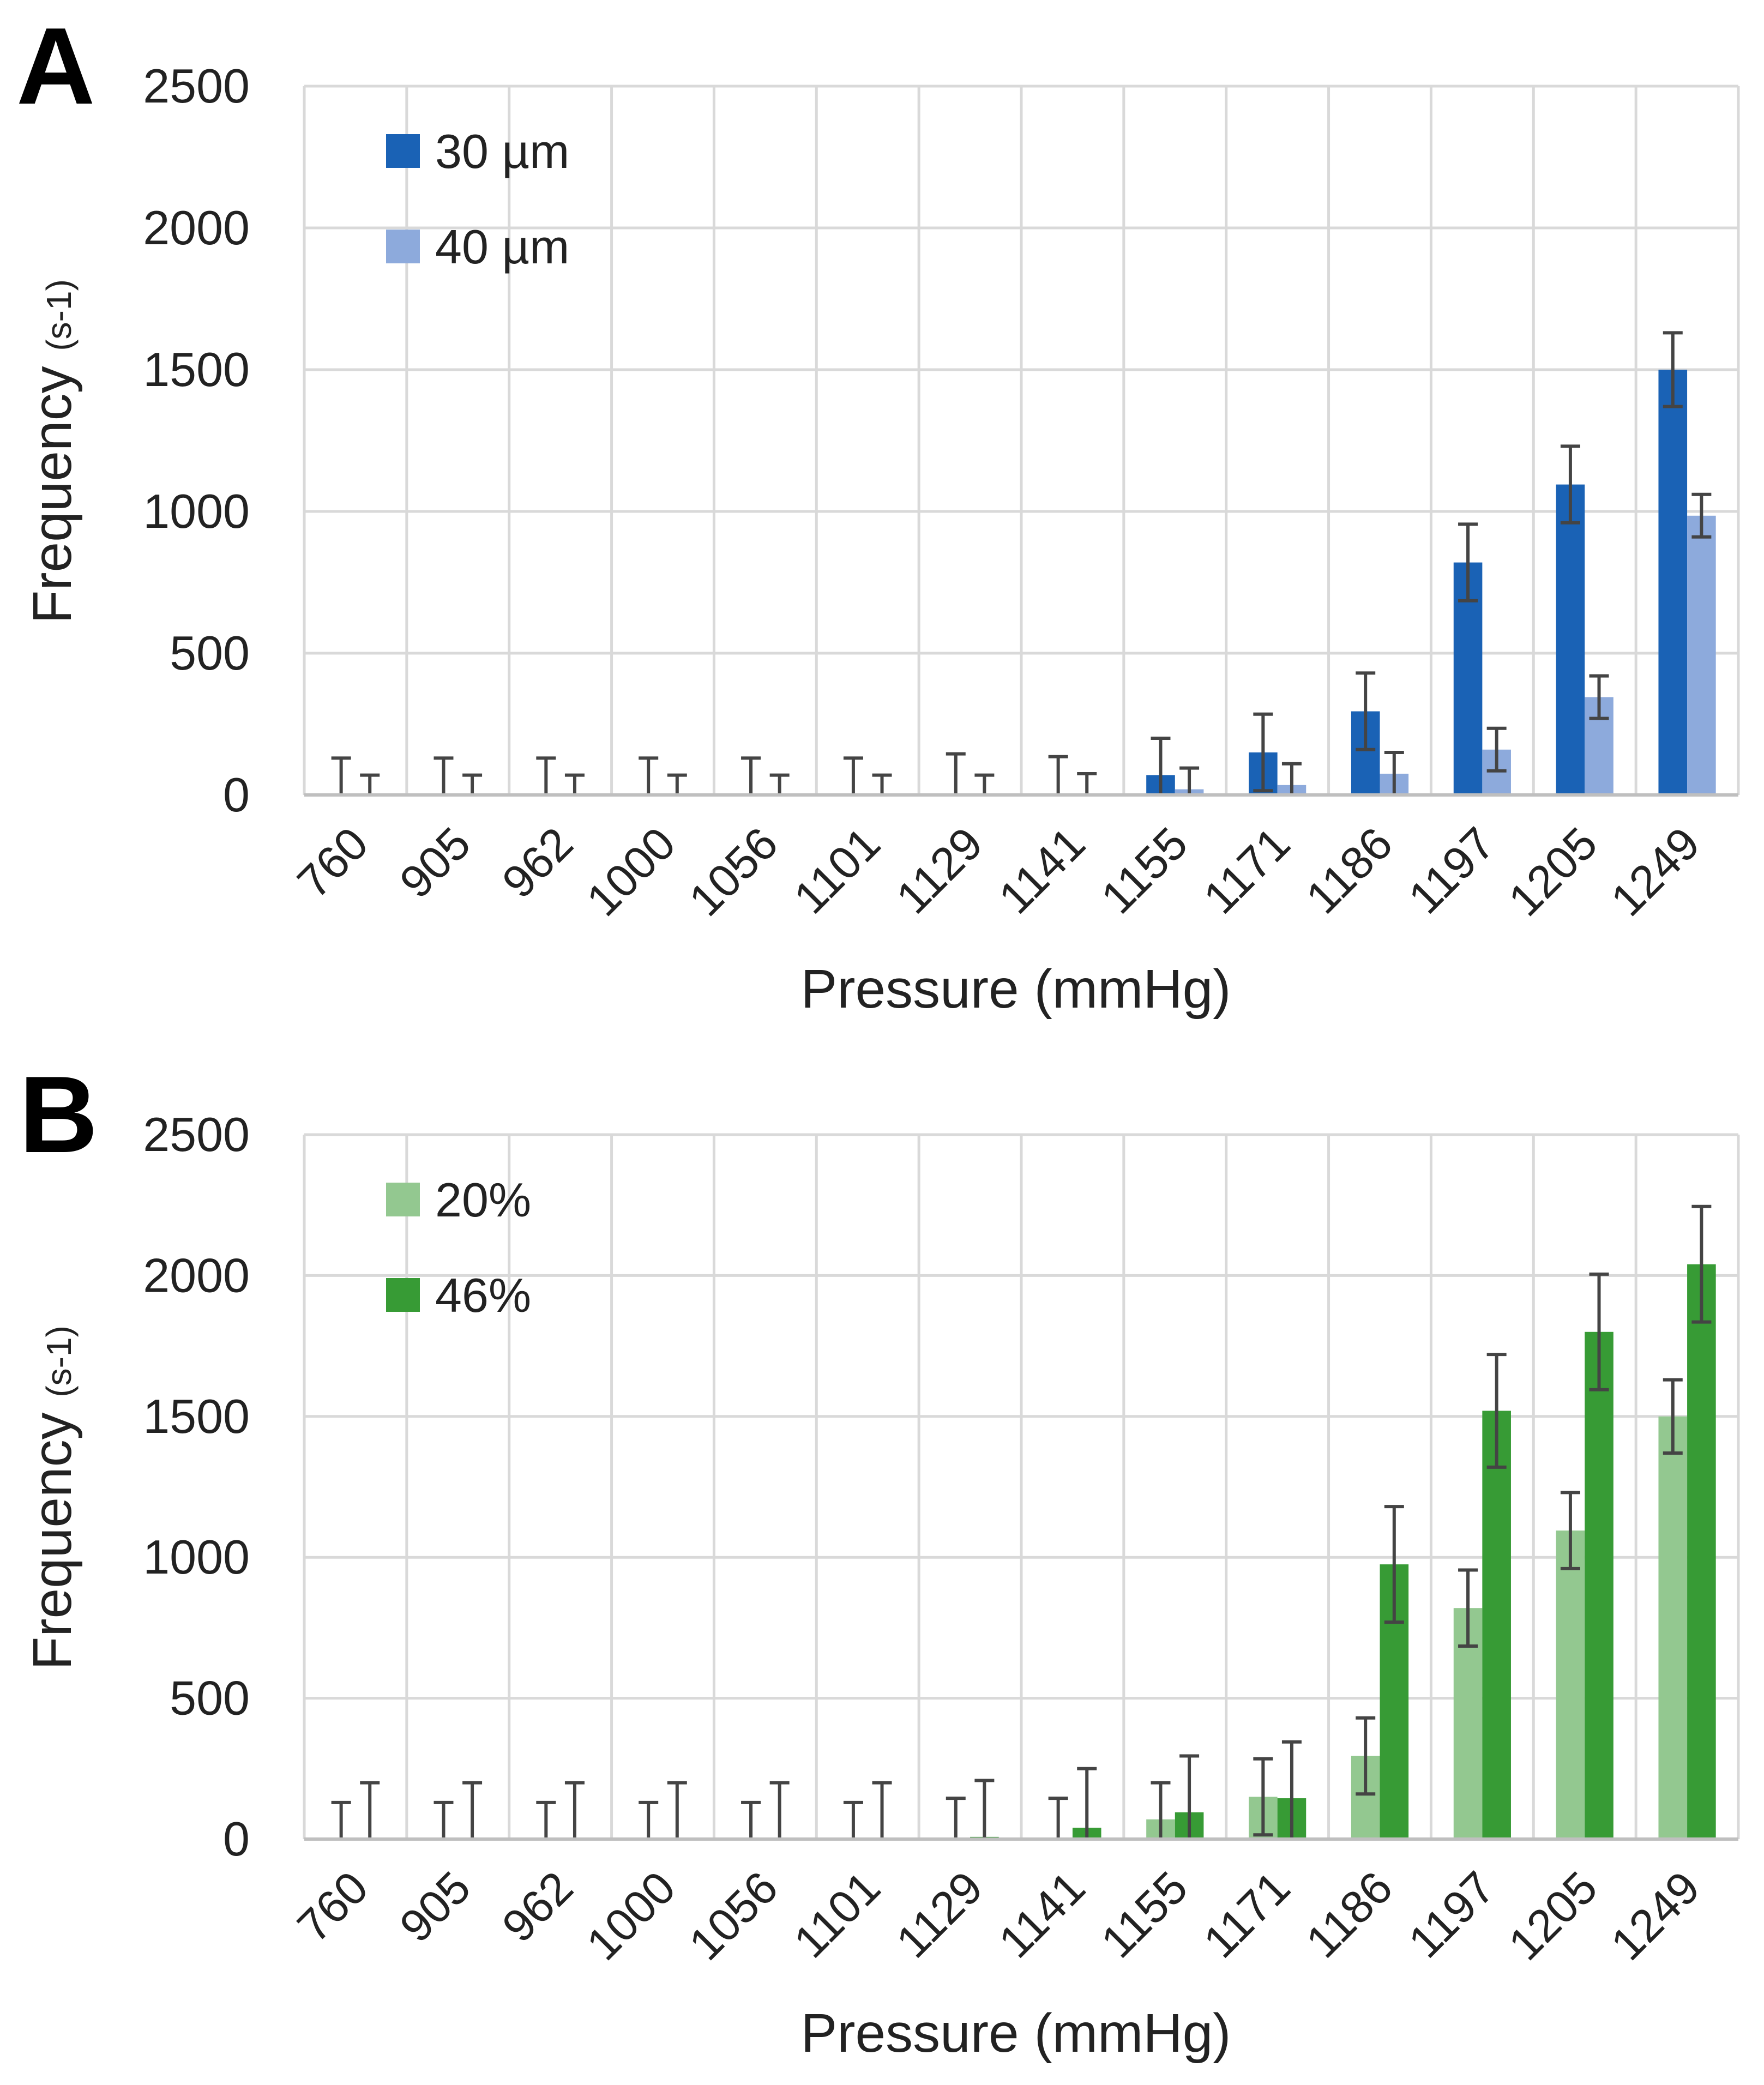  I want to click on legend-label: 40 µm, so click(502, 247).